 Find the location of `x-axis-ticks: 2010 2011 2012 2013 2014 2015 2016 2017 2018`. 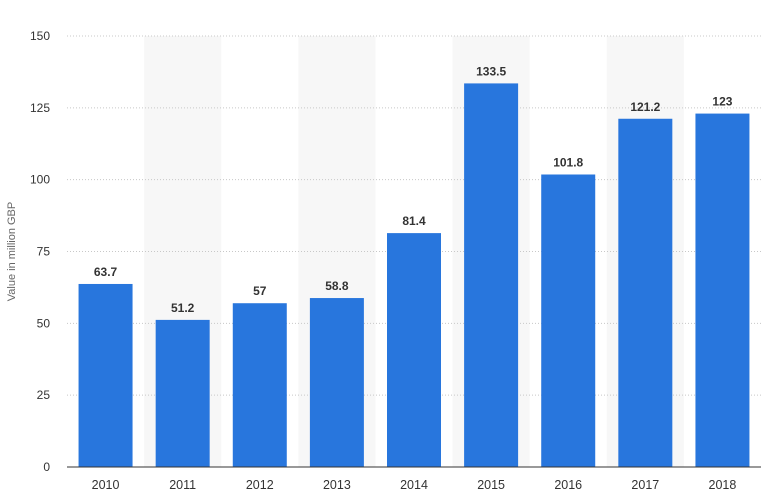

x-axis-ticks: 2010 2011 2012 2013 2014 2015 2016 2017 2018 is located at coordinates (414, 485).